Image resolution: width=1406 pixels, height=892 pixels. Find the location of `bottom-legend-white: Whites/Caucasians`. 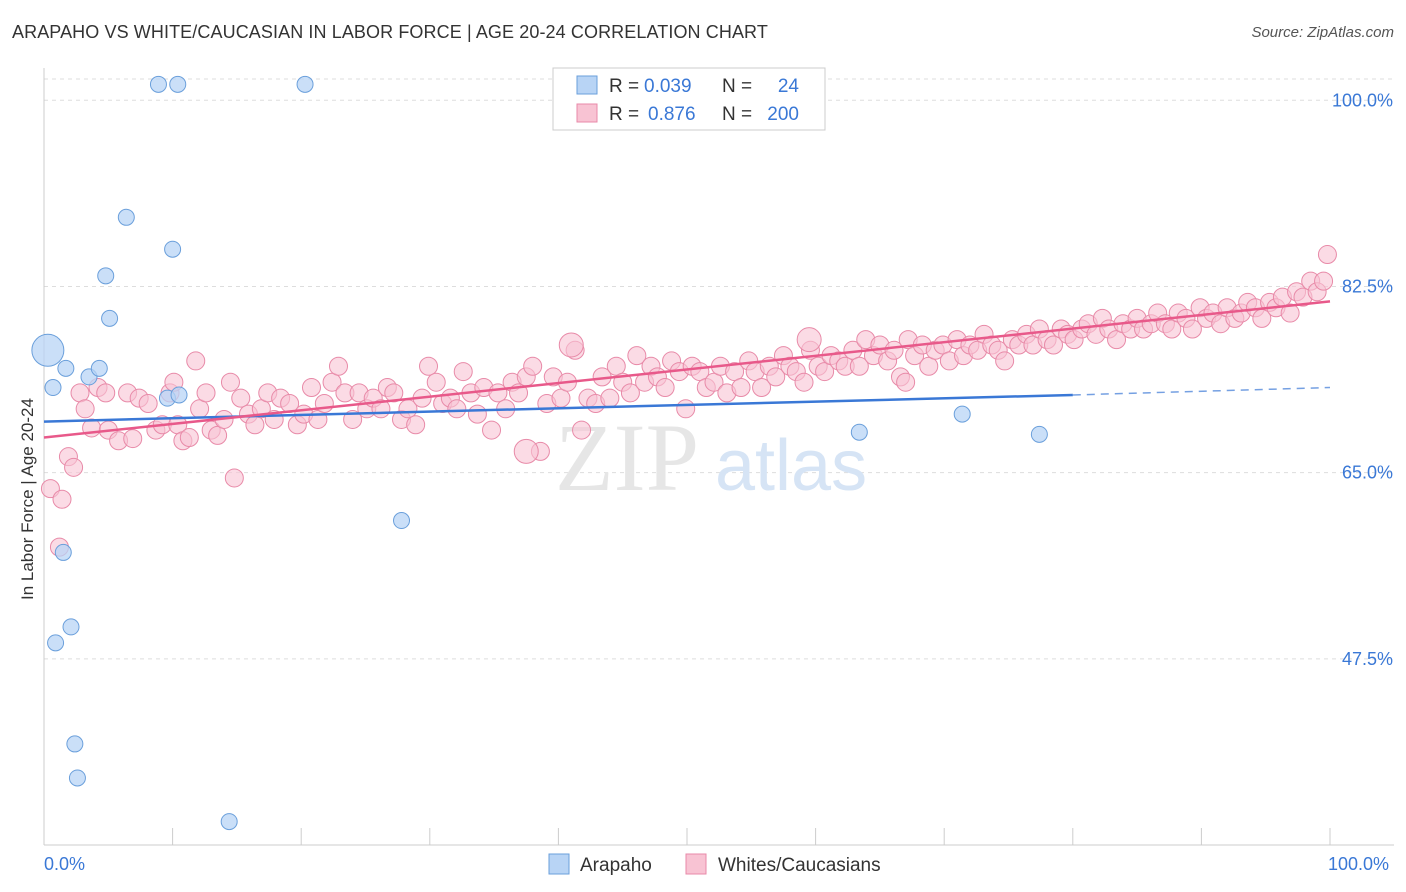

bottom-legend-white: Whites/Caucasians is located at coordinates (799, 865).